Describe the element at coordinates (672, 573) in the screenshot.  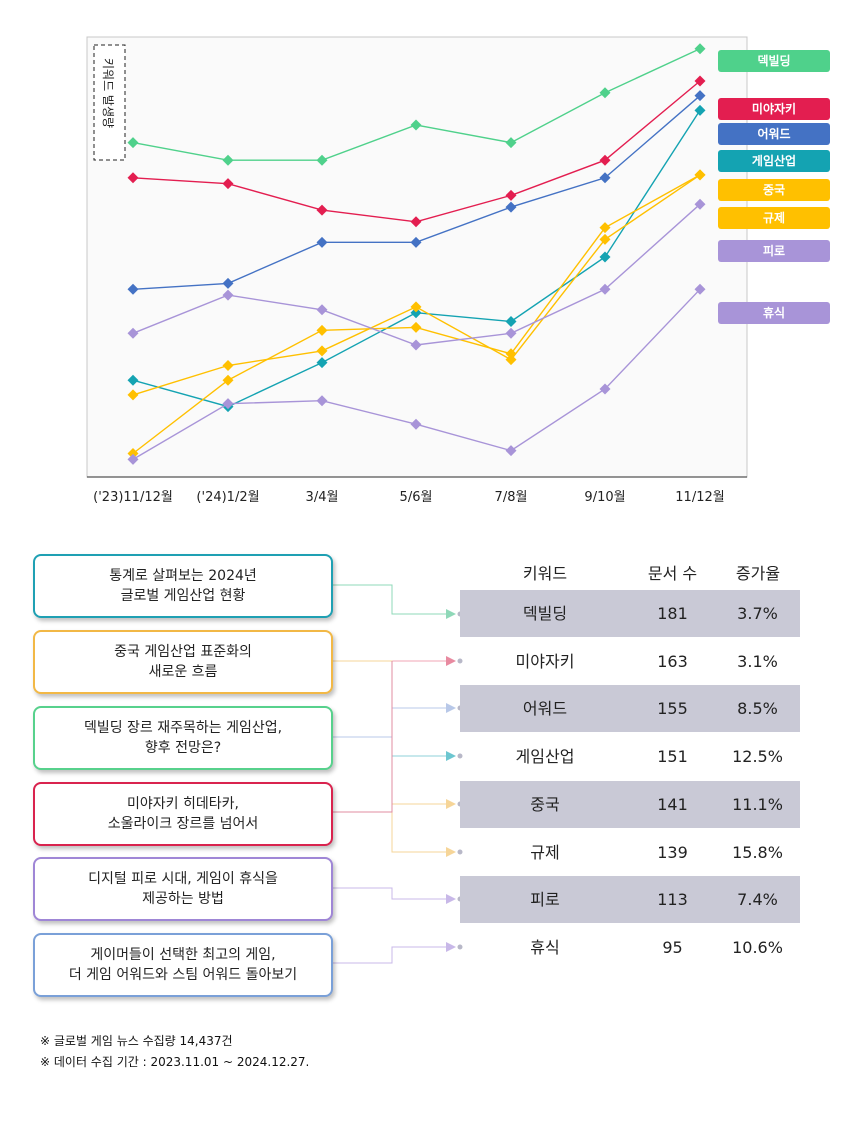
I see `table-header-docs: 문서 수` at that location.